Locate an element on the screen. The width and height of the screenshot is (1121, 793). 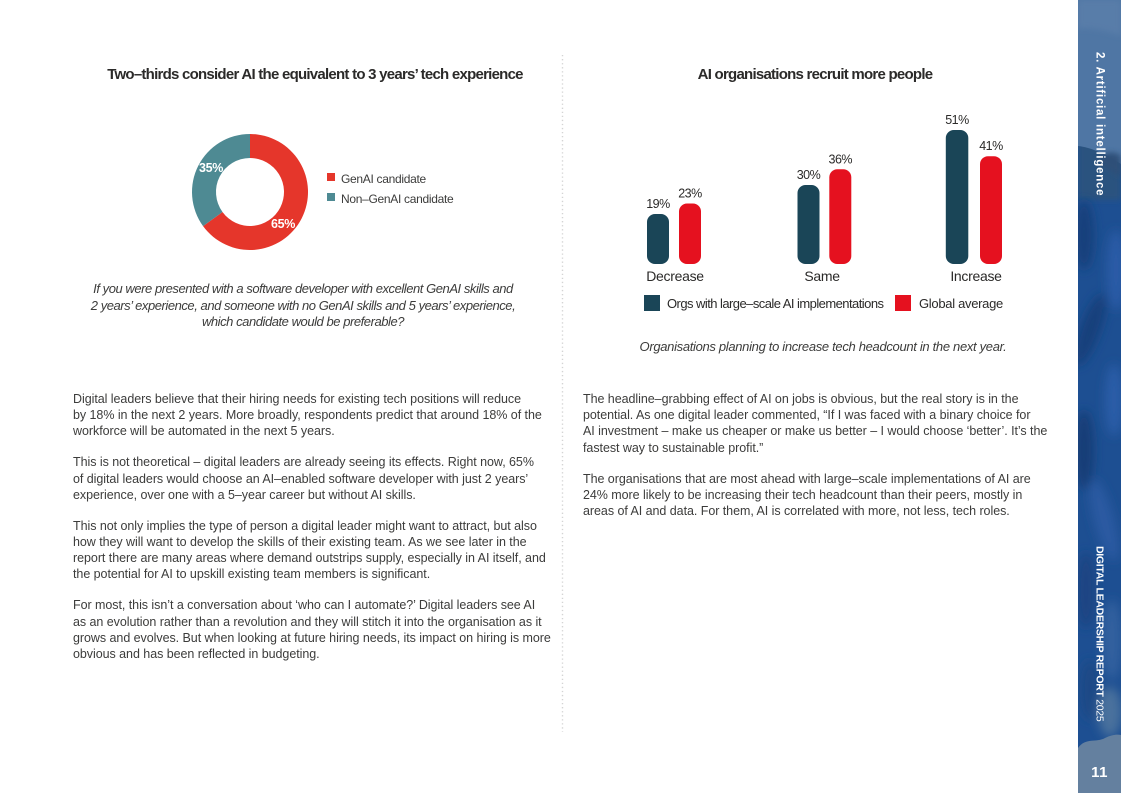
svg-text: 36% is located at coordinates (841, 159).